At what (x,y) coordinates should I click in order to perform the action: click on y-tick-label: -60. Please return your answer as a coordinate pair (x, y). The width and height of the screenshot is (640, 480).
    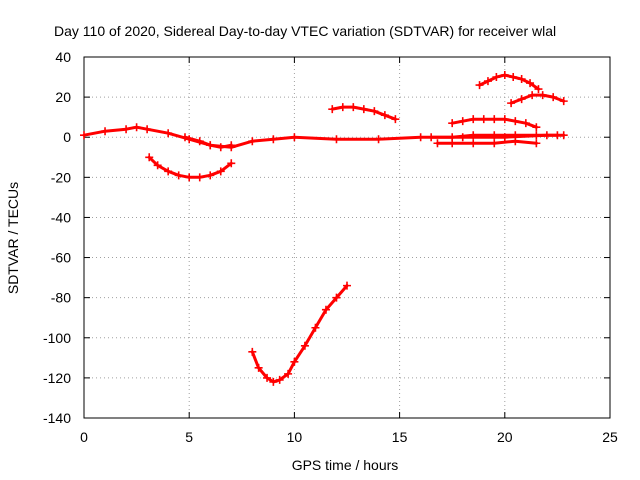
    Looking at the image, I should click on (61, 258).